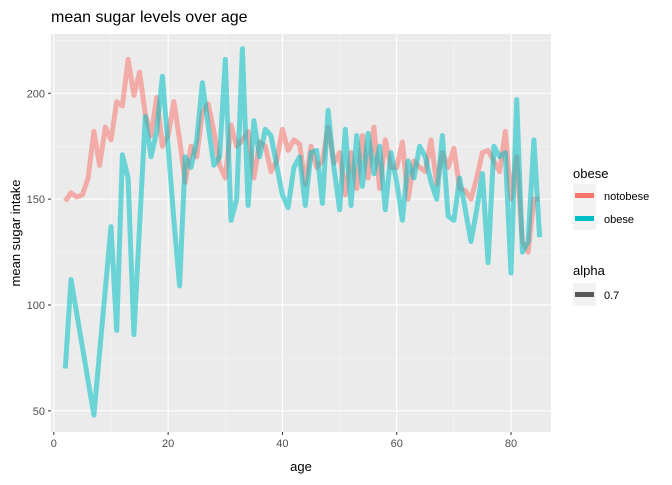 This screenshot has height=485, width=672. Describe the element at coordinates (589, 270) in the screenshot. I see `legend-alpha-title: alpha` at that location.